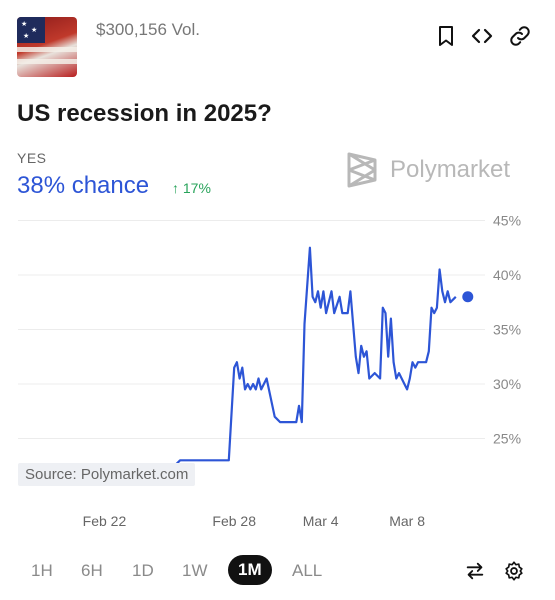  What do you see at coordinates (250, 570) in the screenshot?
I see `timeframe-1m: 1M` at bounding box center [250, 570].